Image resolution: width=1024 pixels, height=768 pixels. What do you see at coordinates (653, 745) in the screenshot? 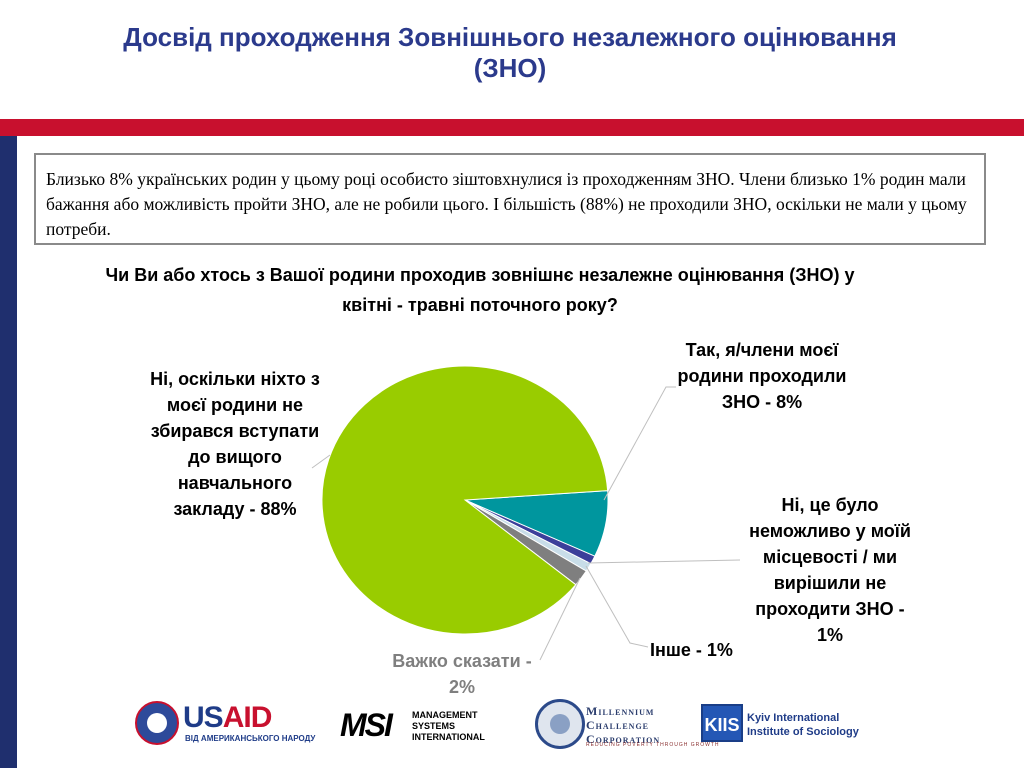
I see `mcc-tagline: REDUCING POVERTY THROUGH GROWTH` at bounding box center [653, 745].